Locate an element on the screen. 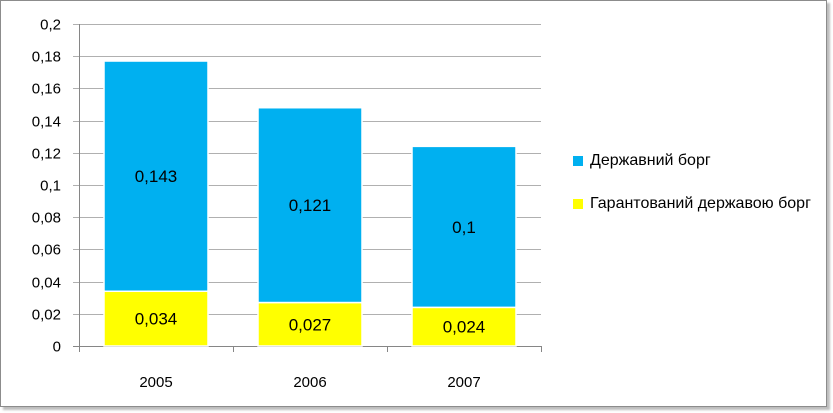 The width and height of the screenshot is (833, 413). legend-item-state-debt: Державний борг is located at coordinates (695, 161).